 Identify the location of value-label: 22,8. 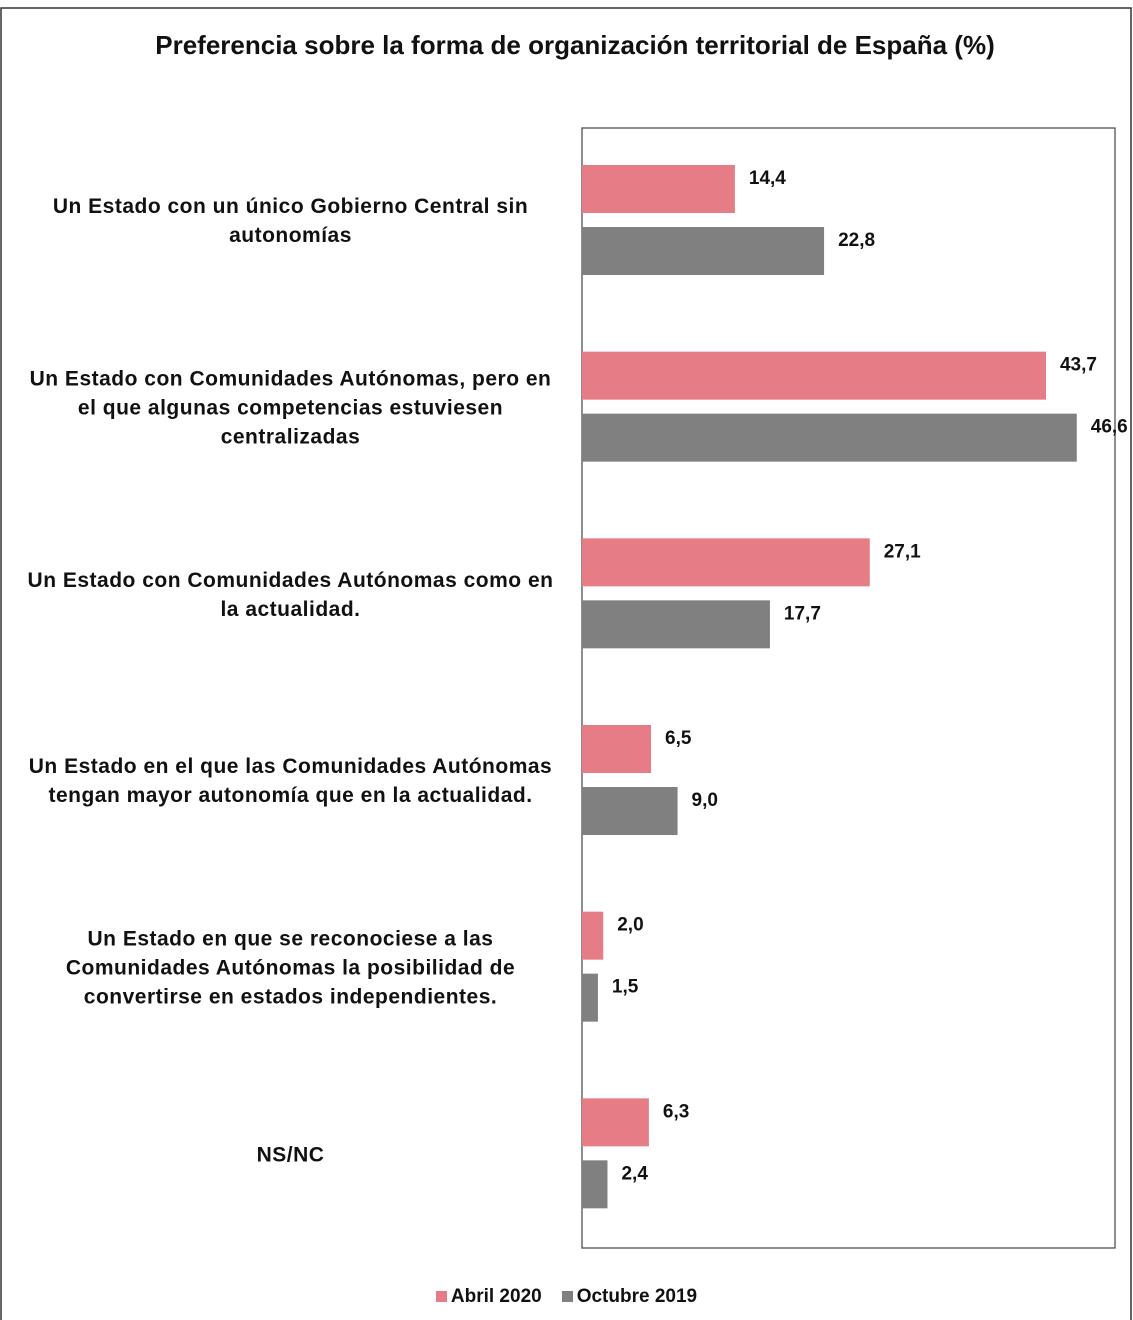
(856, 240).